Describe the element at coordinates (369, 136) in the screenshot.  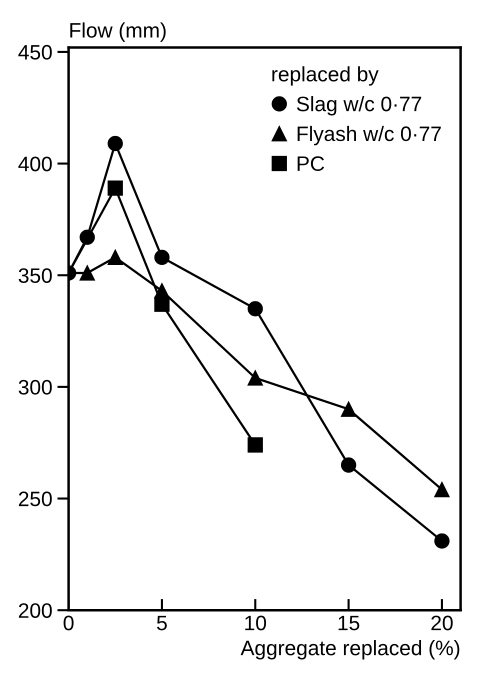
I see `legend-label: Flyash w/c 0·77` at that location.